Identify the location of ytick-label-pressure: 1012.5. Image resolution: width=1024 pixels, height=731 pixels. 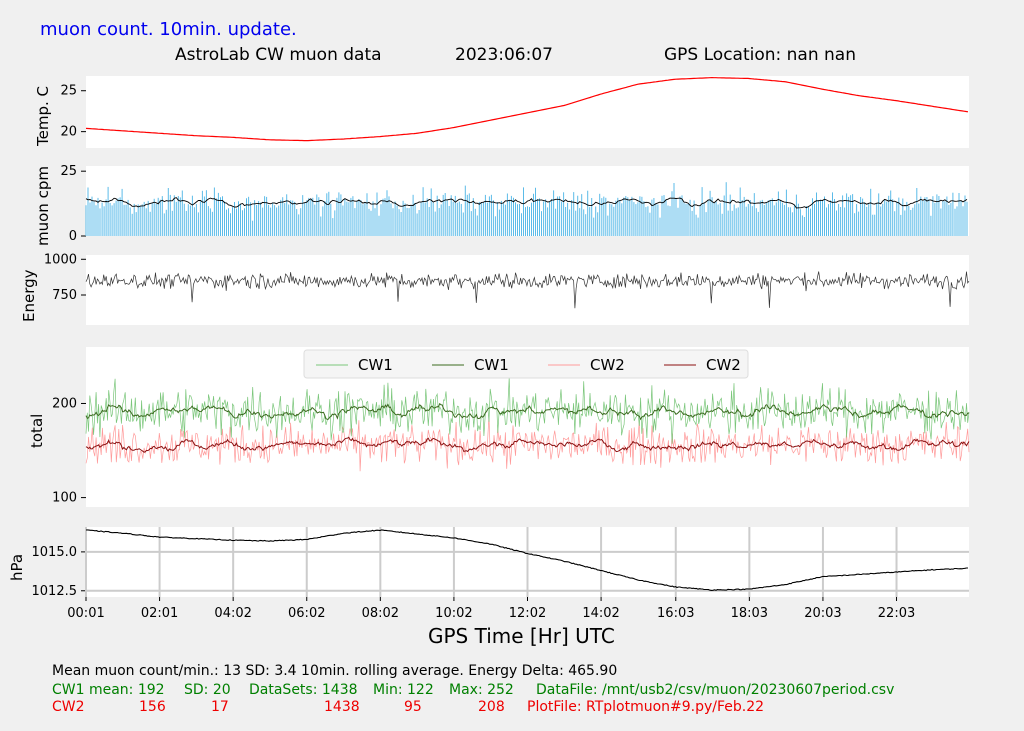
(55, 591).